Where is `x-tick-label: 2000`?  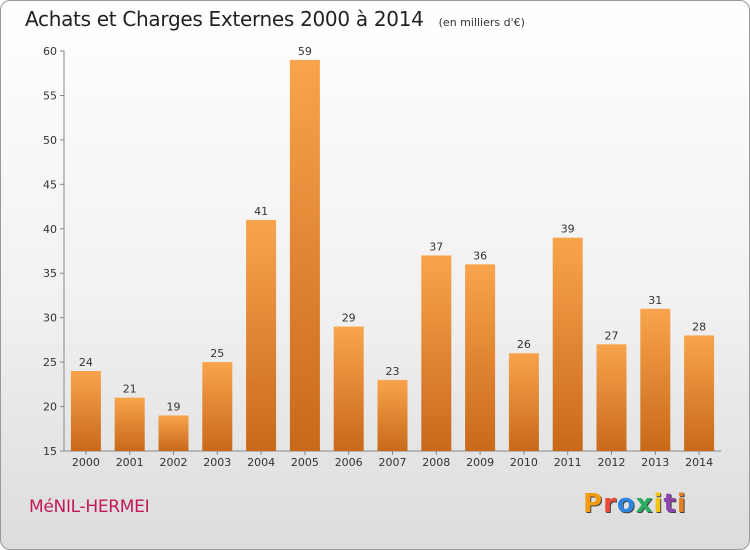
x-tick-label: 2000 is located at coordinates (86, 462).